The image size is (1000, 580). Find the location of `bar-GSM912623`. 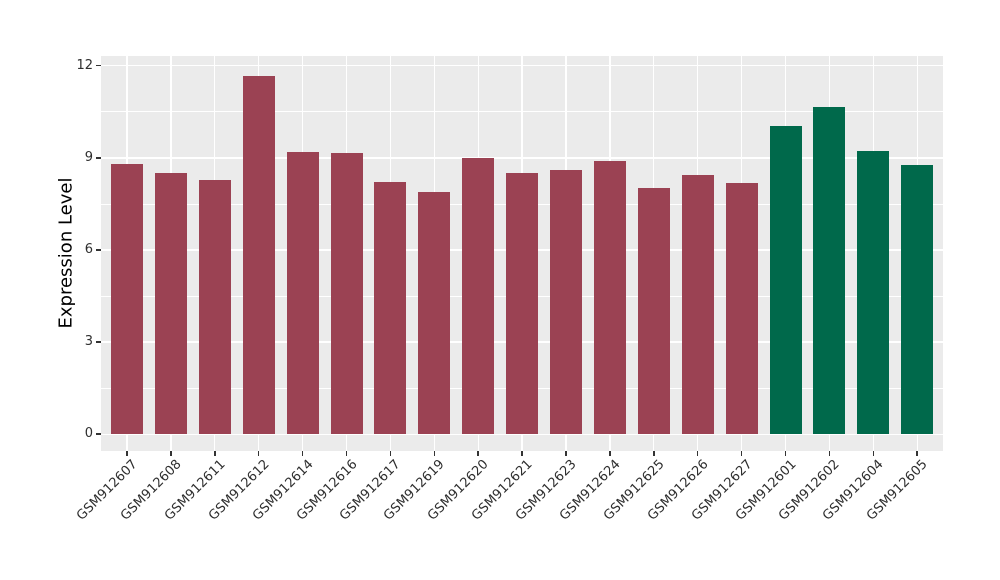

bar-GSM912623 is located at coordinates (566, 302).